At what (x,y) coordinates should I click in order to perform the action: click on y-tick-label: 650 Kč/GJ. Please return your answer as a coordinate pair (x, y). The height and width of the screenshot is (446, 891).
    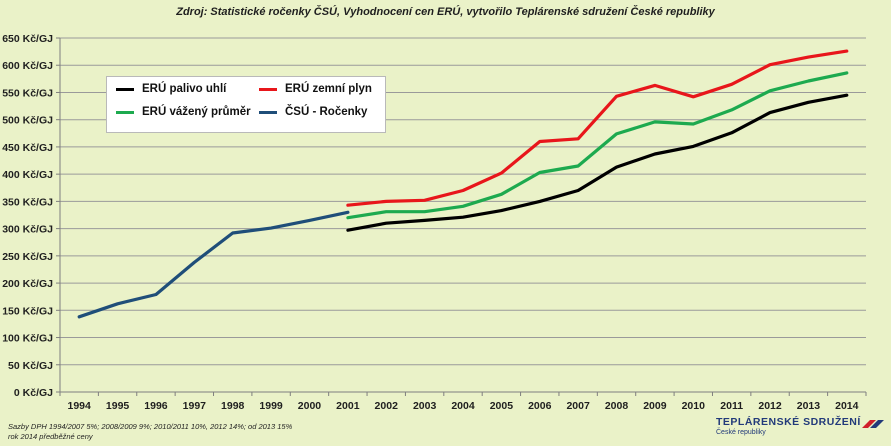
    Looking at the image, I should click on (27, 39).